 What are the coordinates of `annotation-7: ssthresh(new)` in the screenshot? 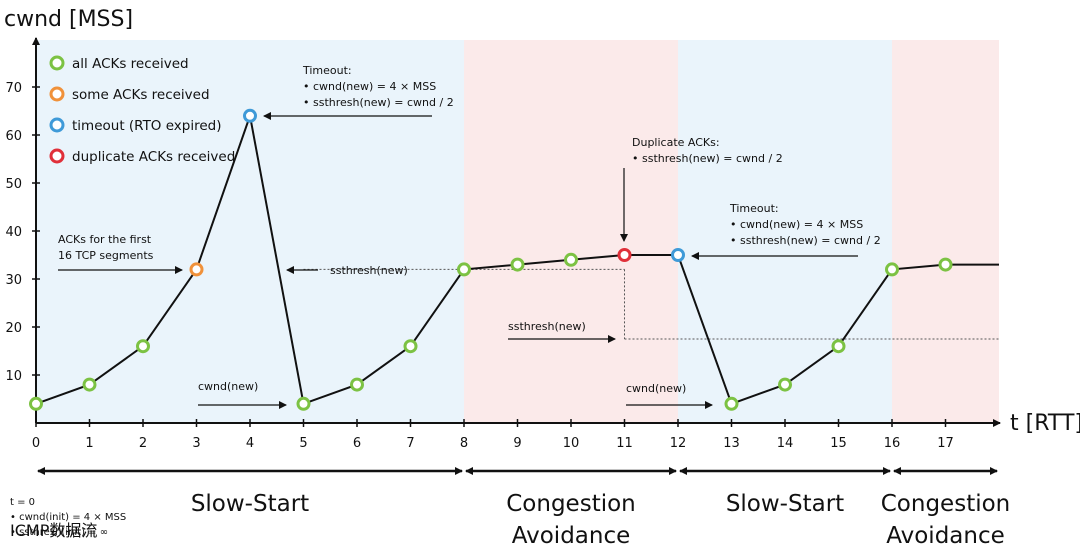 It's located at (562, 331).